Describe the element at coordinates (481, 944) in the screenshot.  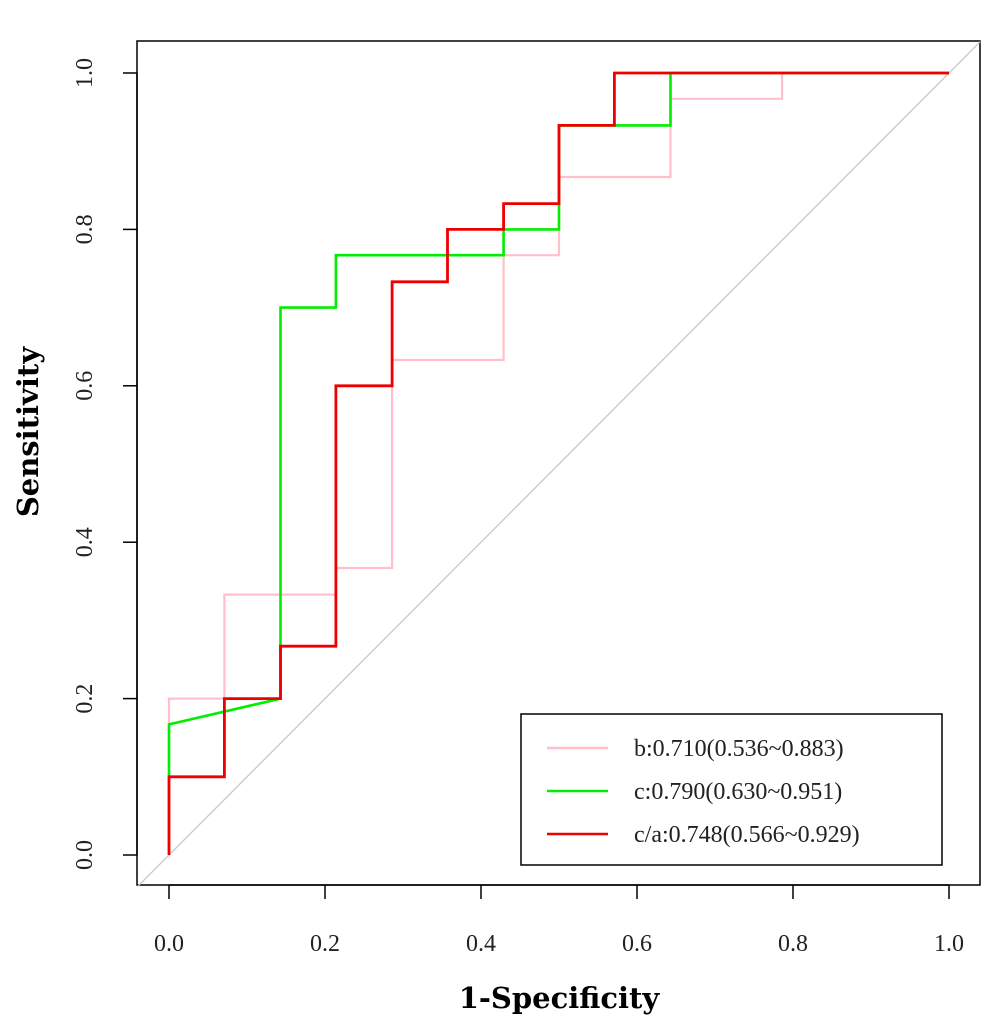
I see `x-tick-label: 0.4` at that location.